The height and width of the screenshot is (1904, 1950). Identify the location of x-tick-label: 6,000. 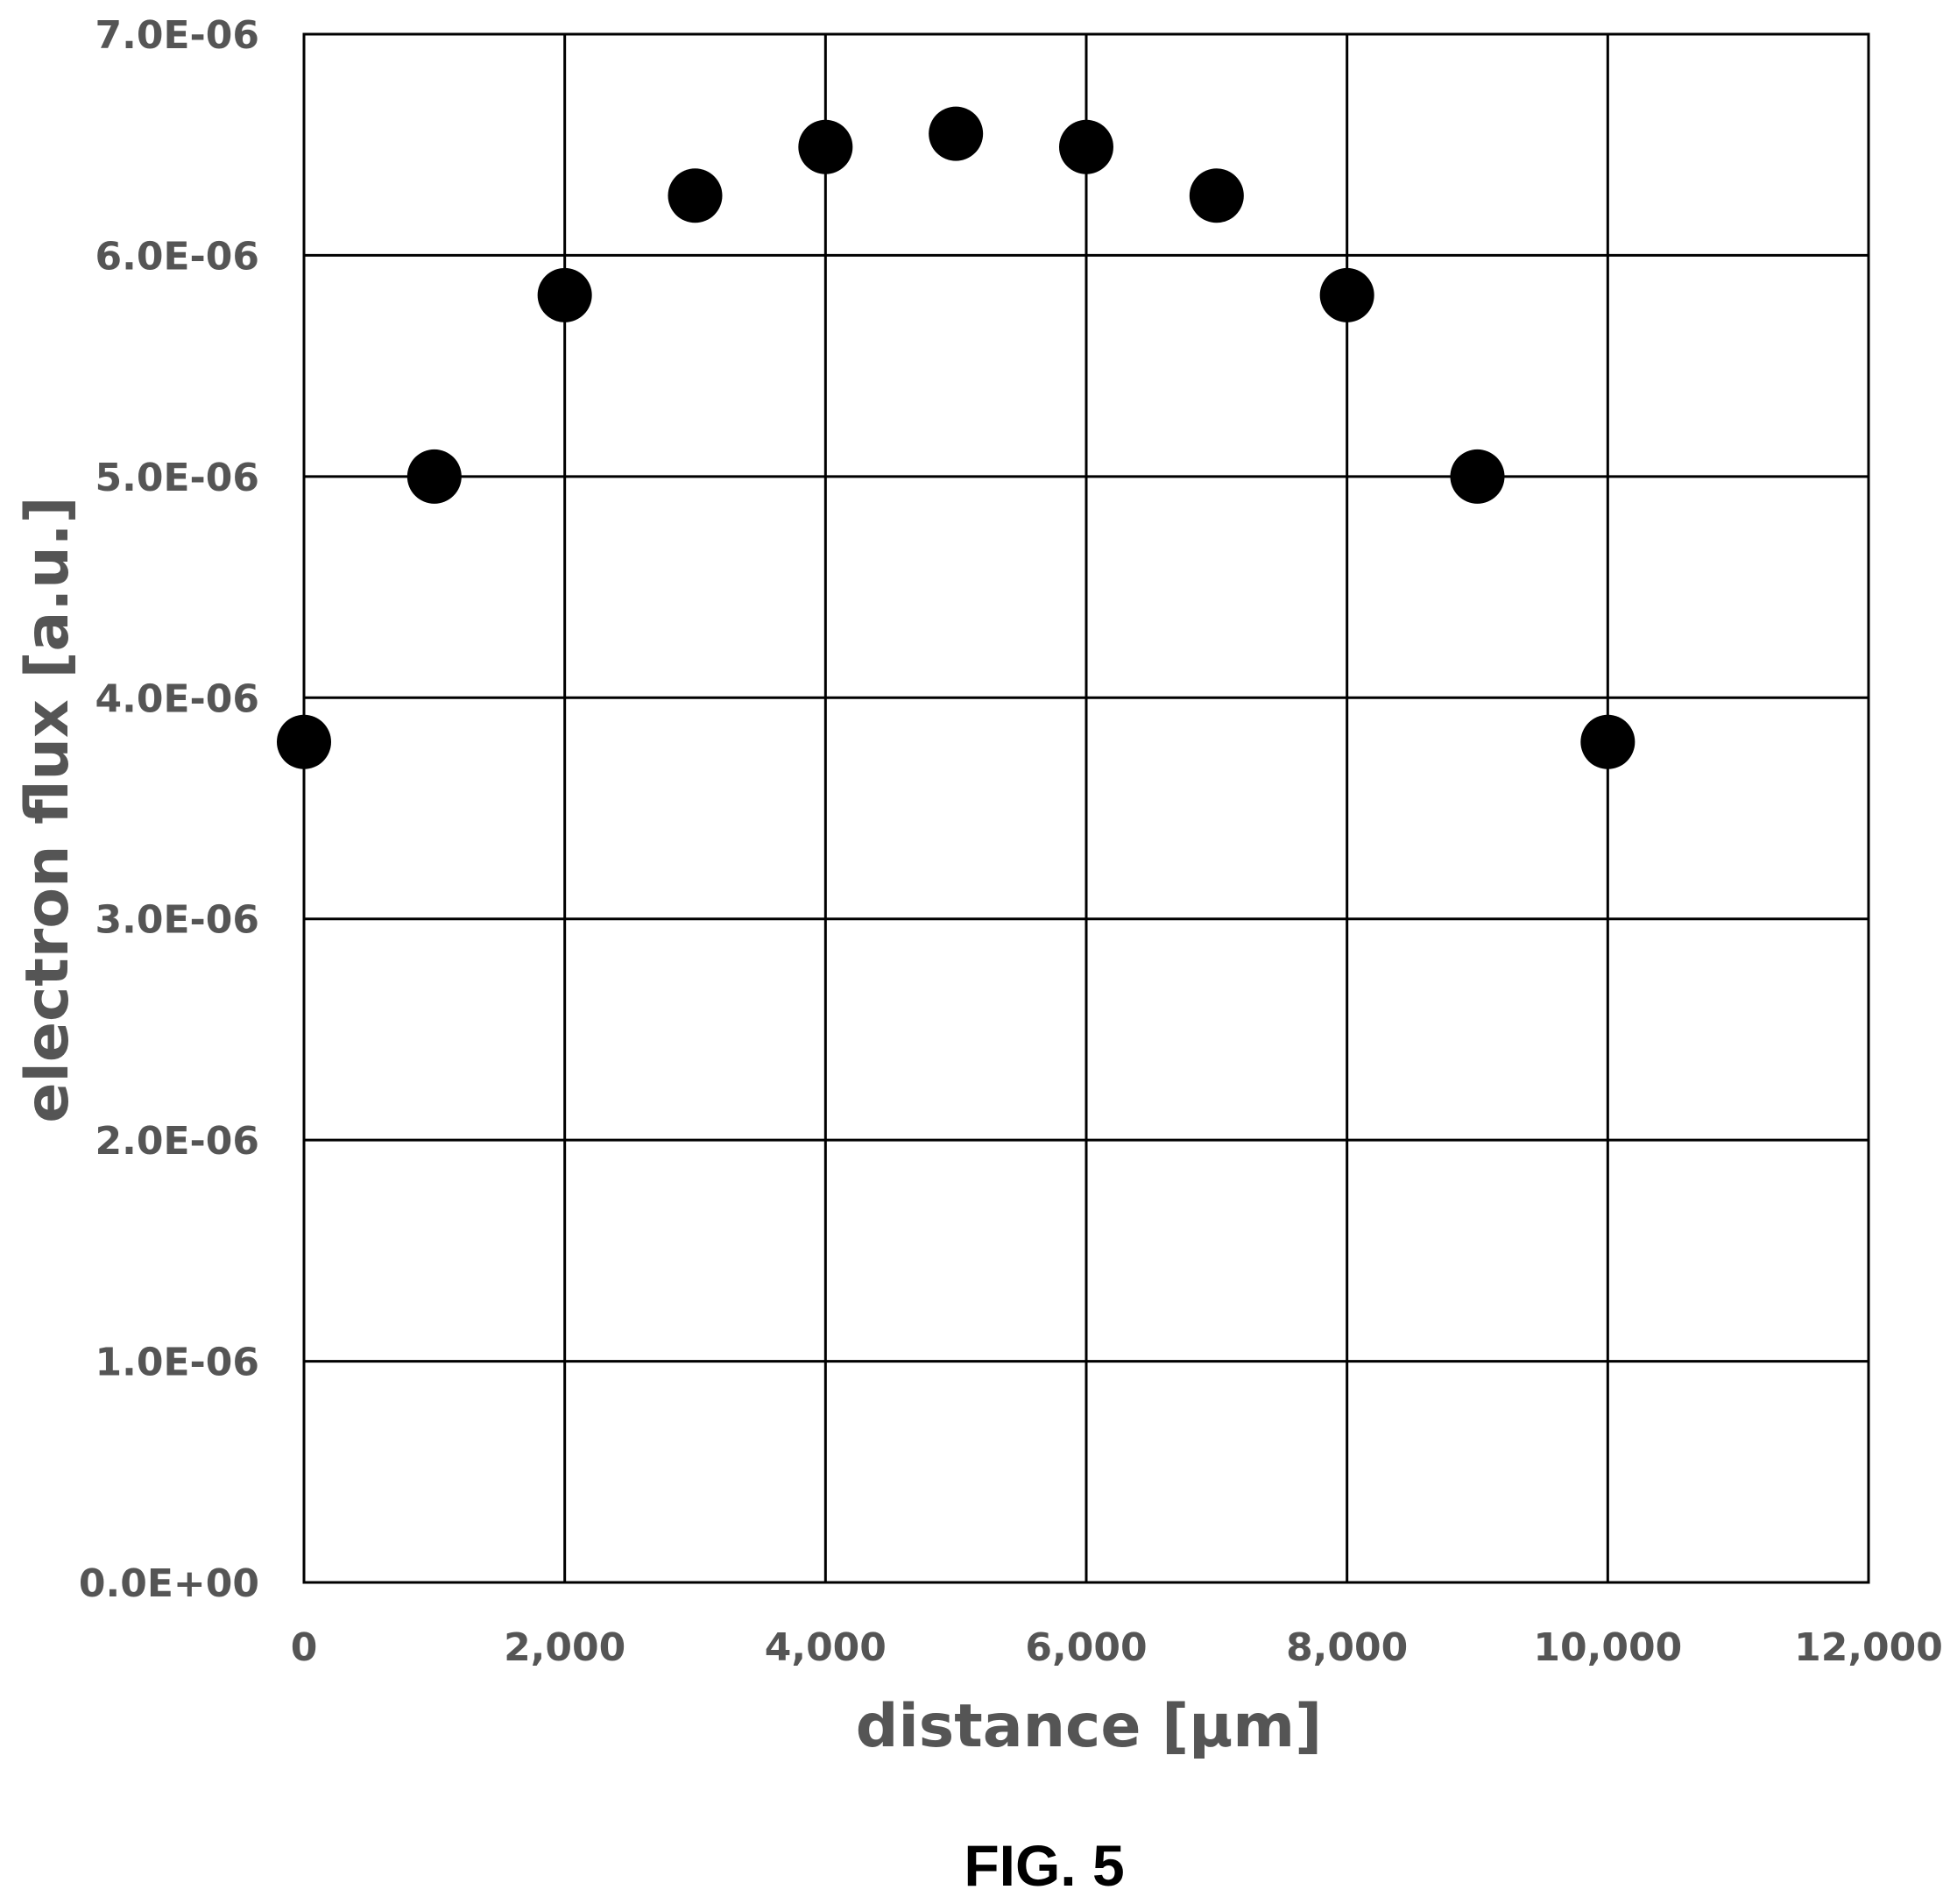
(1086, 1647).